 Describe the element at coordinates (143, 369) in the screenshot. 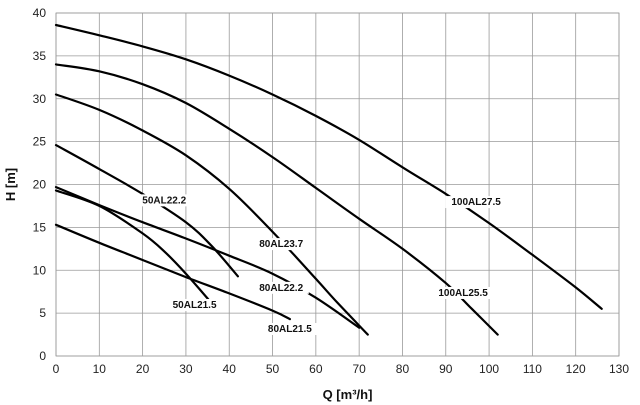

I see `x-tick-label: 20` at that location.